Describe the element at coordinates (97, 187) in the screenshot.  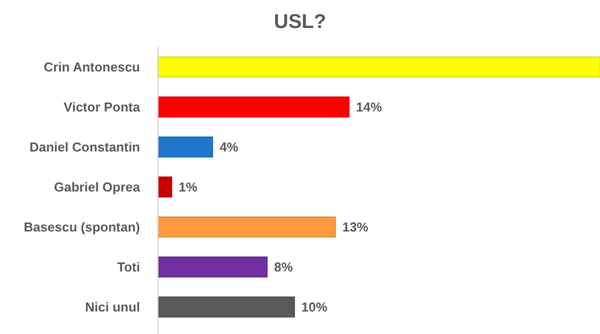
I see `y-tick-label: Gabriel Oprea` at that location.